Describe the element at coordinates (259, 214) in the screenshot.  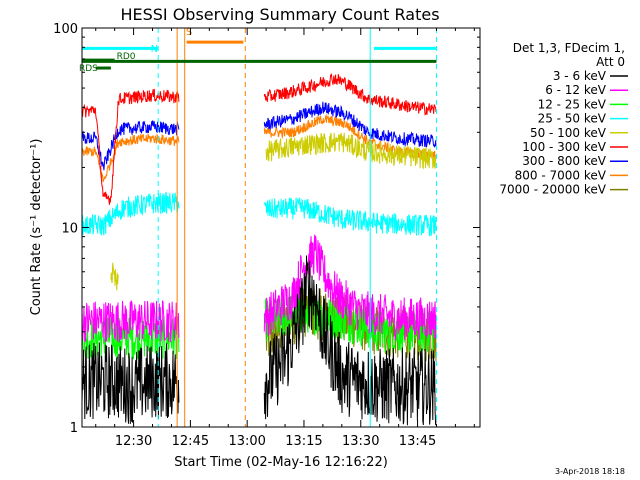
I see `series-25-50-kev` at that location.